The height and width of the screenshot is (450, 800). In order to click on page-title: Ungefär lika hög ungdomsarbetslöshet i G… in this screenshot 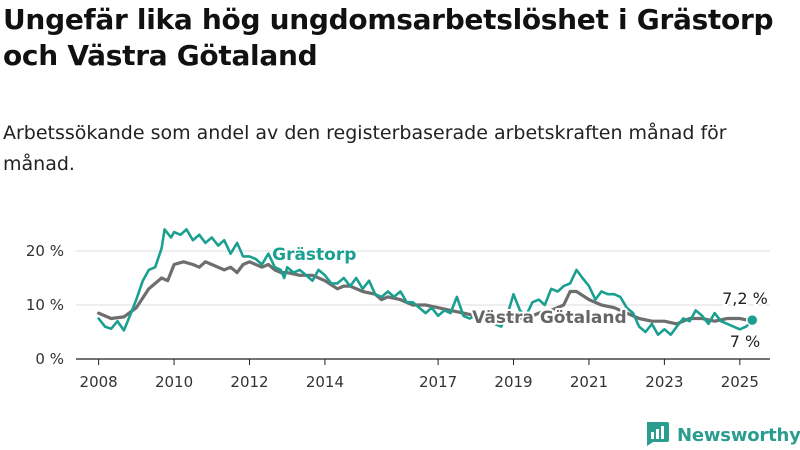, I will do `click(388, 37)`.